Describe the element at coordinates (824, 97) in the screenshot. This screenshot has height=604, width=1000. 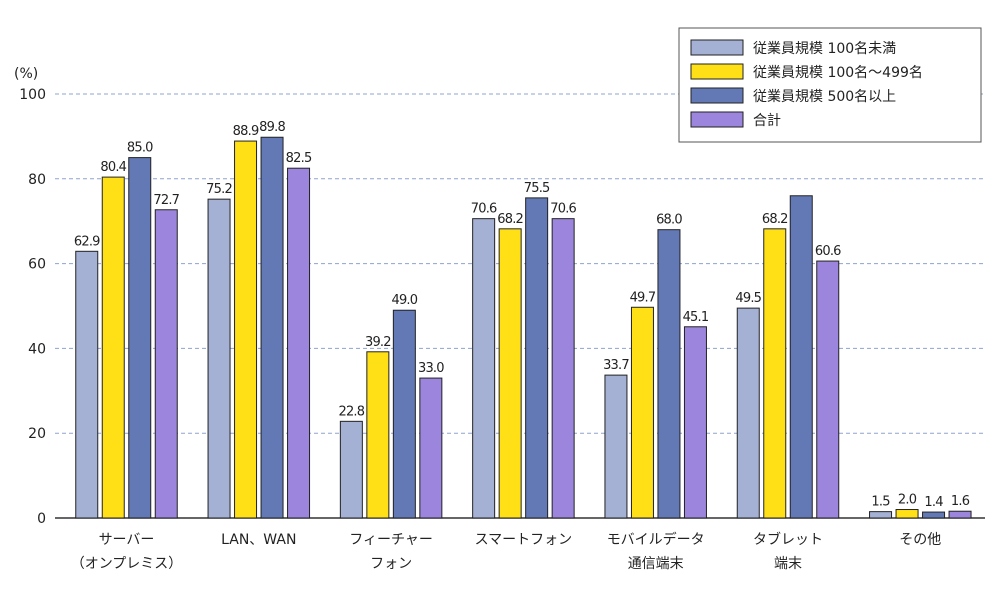
I see `legend-label: 従業員規模 500名以上` at that location.